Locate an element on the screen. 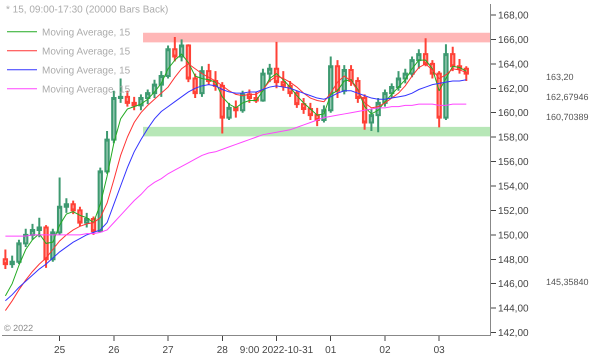 The image size is (600, 358). text: 160,70389 is located at coordinates (567, 117).